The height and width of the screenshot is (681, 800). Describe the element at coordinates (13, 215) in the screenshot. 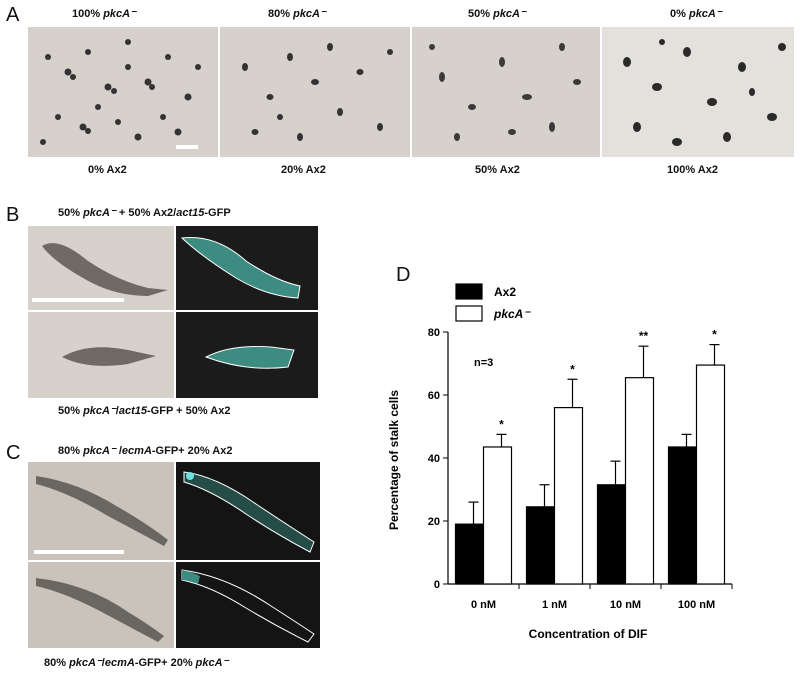

I see `panel-b-letter: B` at that location.